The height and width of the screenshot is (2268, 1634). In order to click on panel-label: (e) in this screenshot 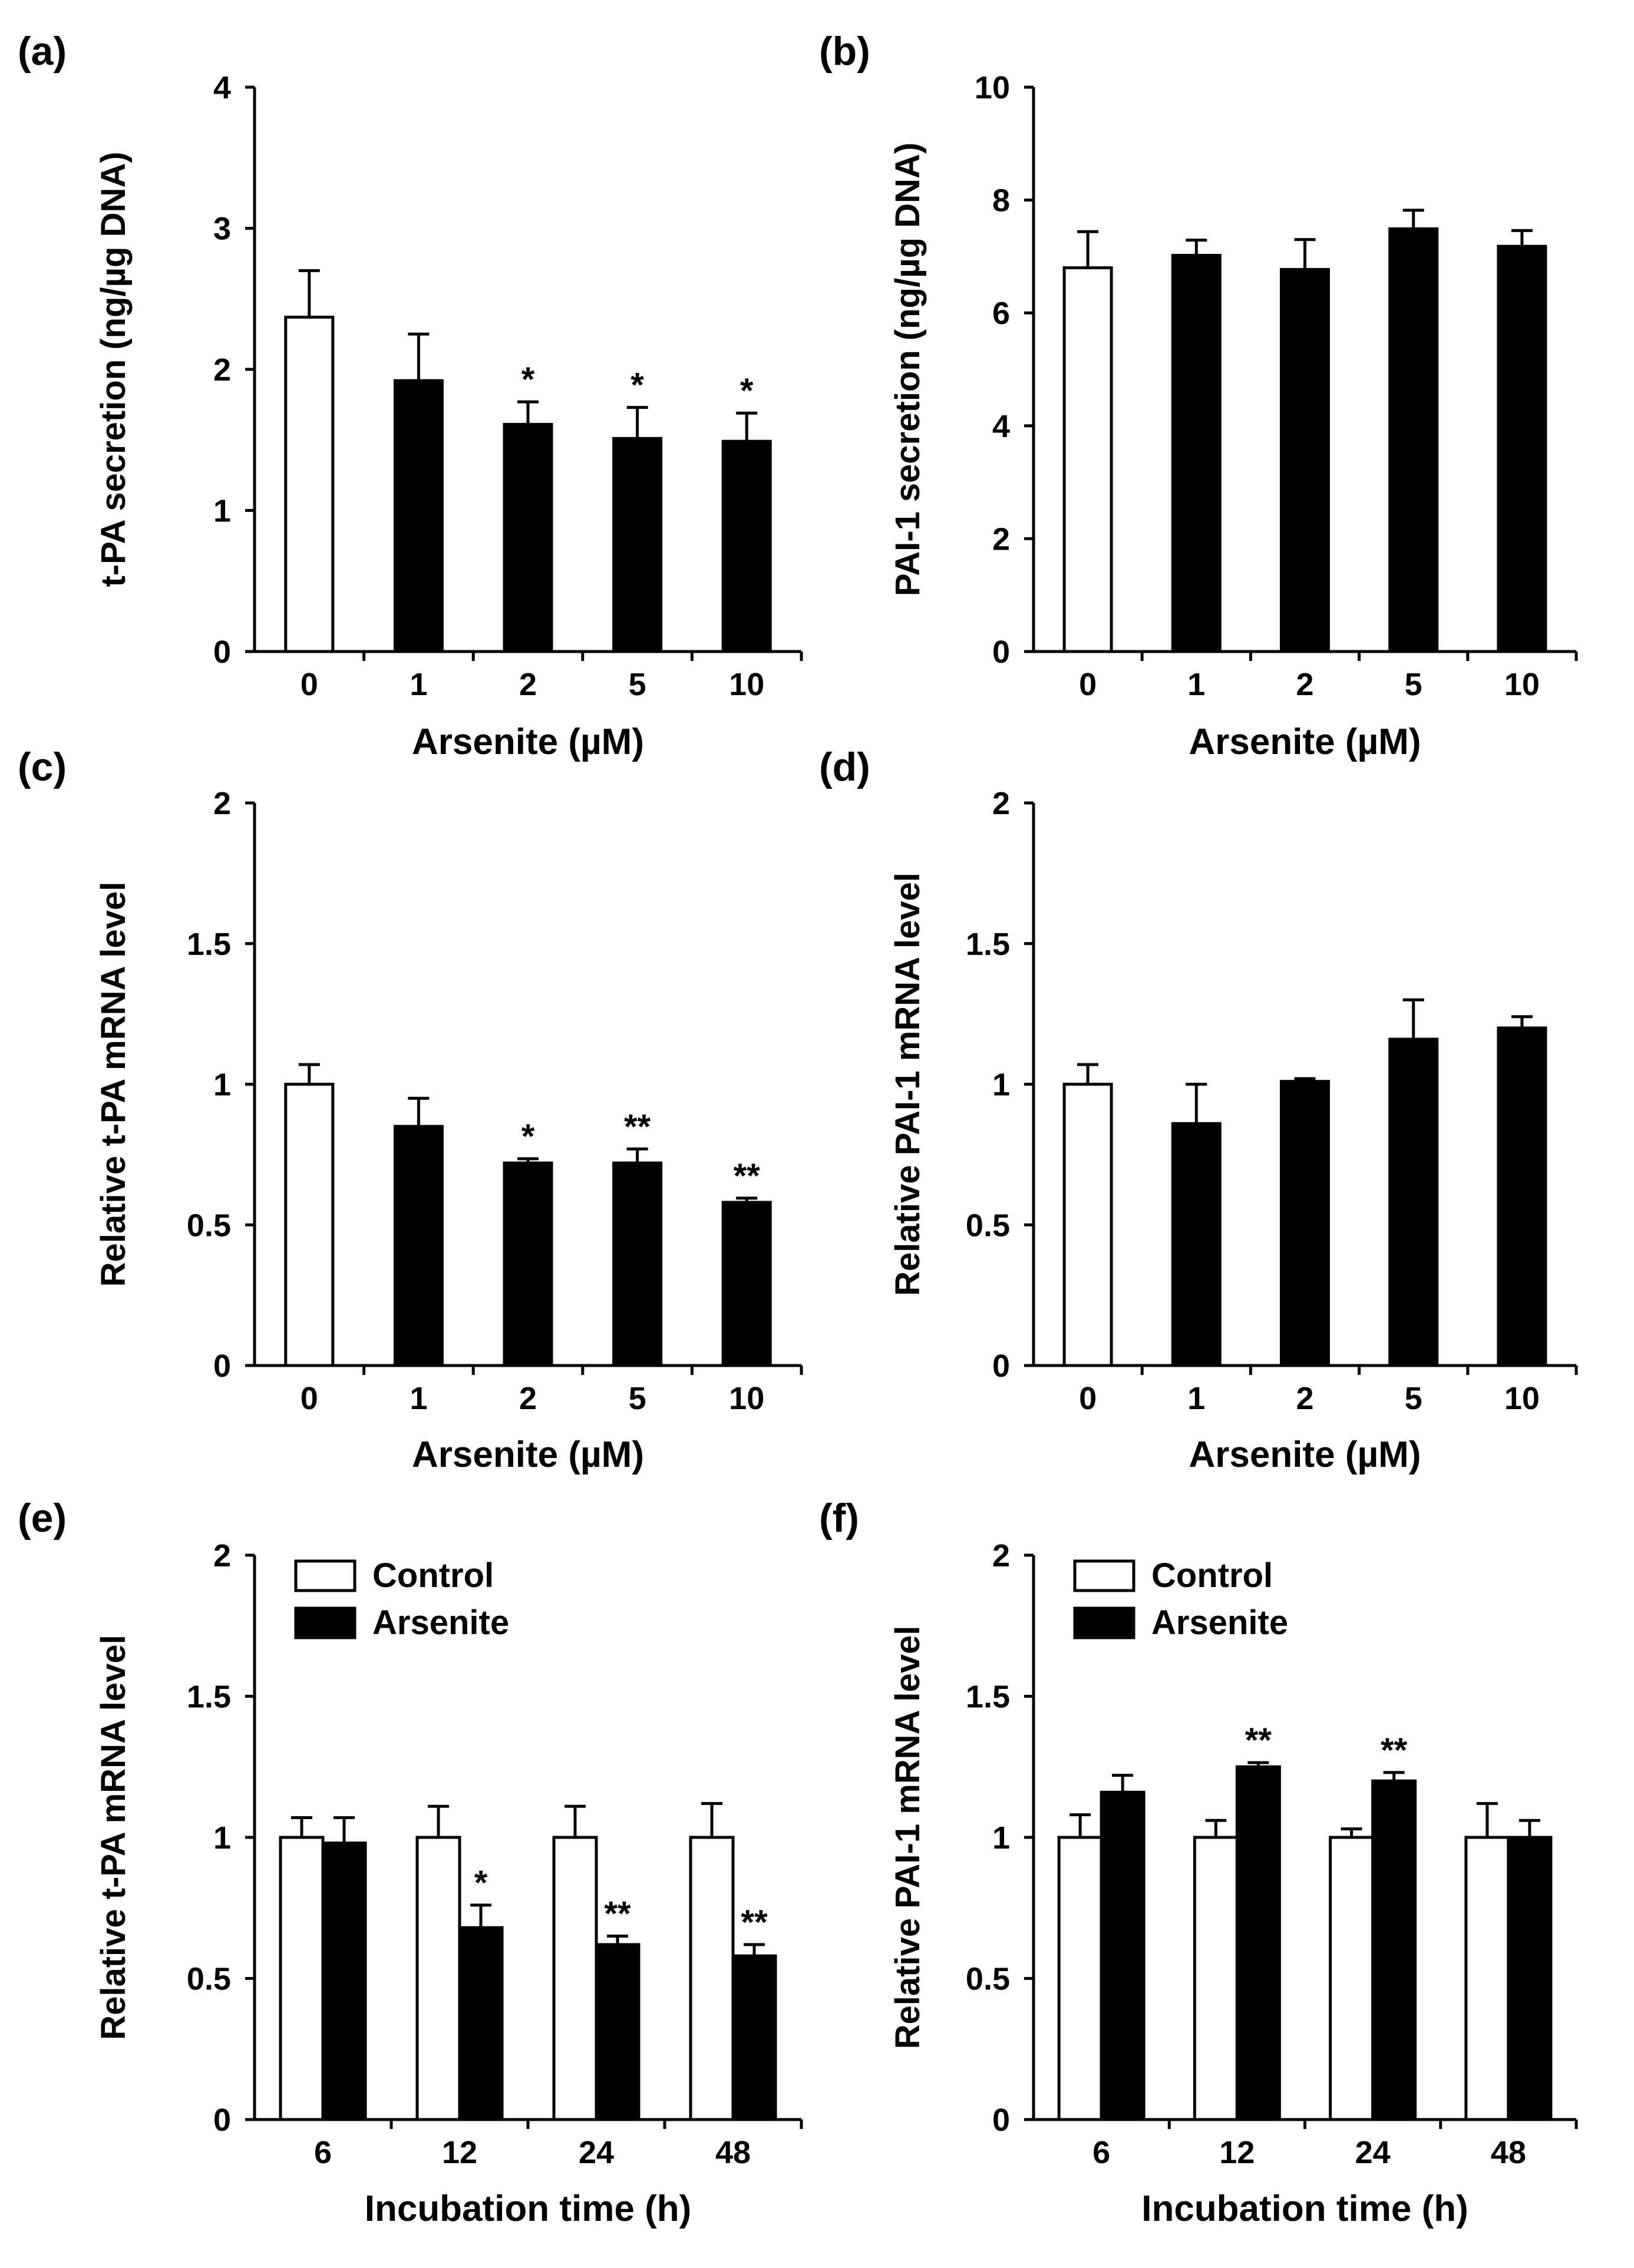, I will do `click(42, 1518)`.